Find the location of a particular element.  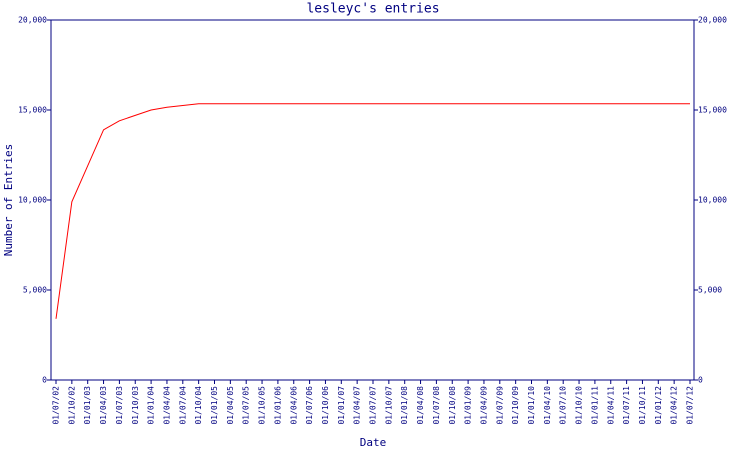

x-tick-label: 01/07/04 is located at coordinates (182, 405).